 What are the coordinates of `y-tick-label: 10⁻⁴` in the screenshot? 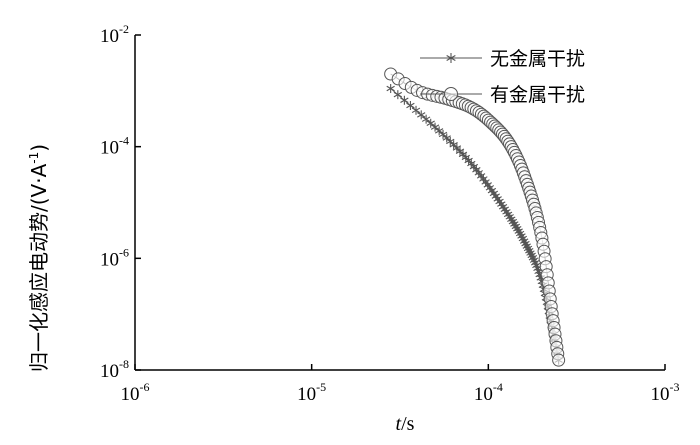 It's located at (114, 146).